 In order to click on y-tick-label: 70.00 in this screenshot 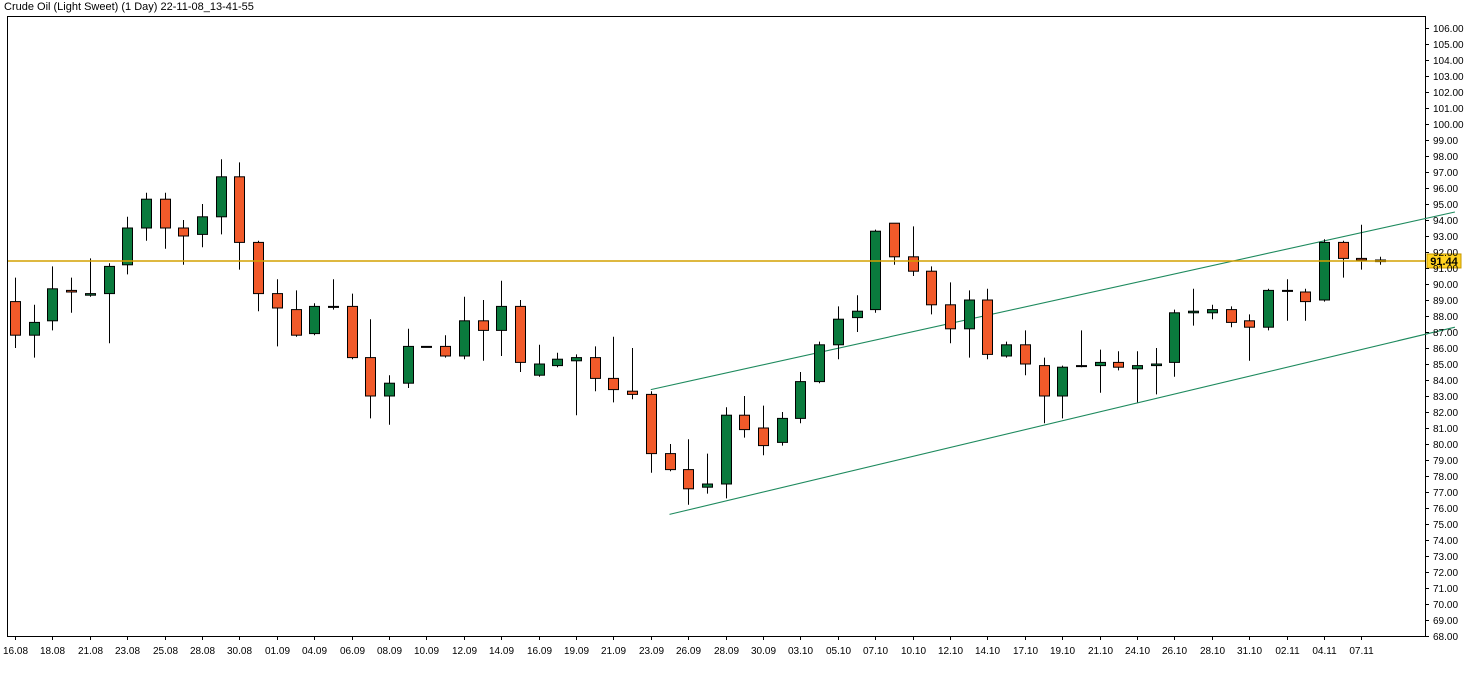, I will do `click(1445, 605)`.